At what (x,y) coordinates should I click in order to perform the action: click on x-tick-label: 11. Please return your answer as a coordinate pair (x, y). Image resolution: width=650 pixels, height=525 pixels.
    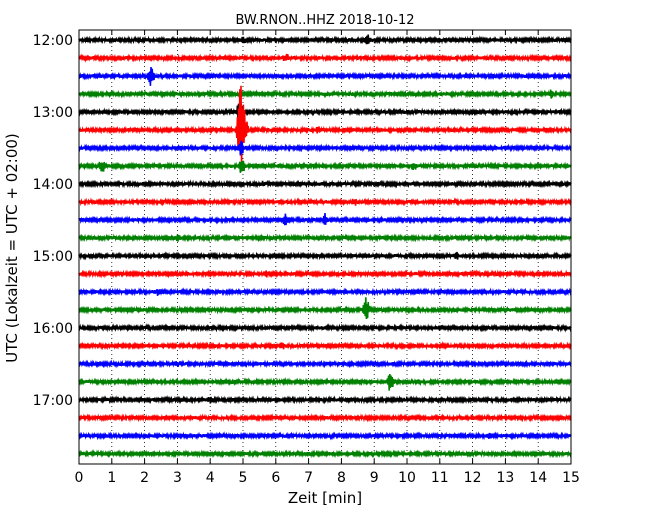
    Looking at the image, I should click on (440, 478).